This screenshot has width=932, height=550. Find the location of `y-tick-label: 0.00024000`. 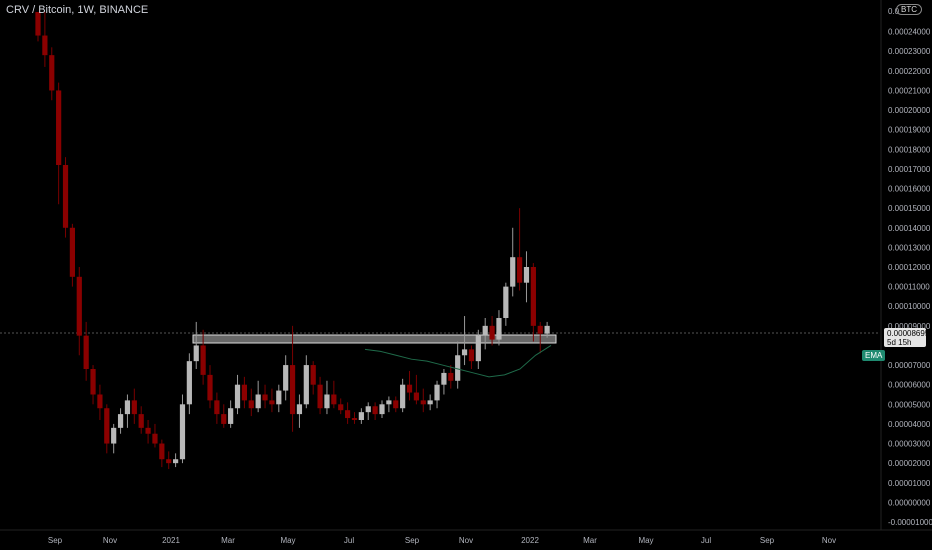

y-tick-label: 0.00024000 is located at coordinates (909, 32).